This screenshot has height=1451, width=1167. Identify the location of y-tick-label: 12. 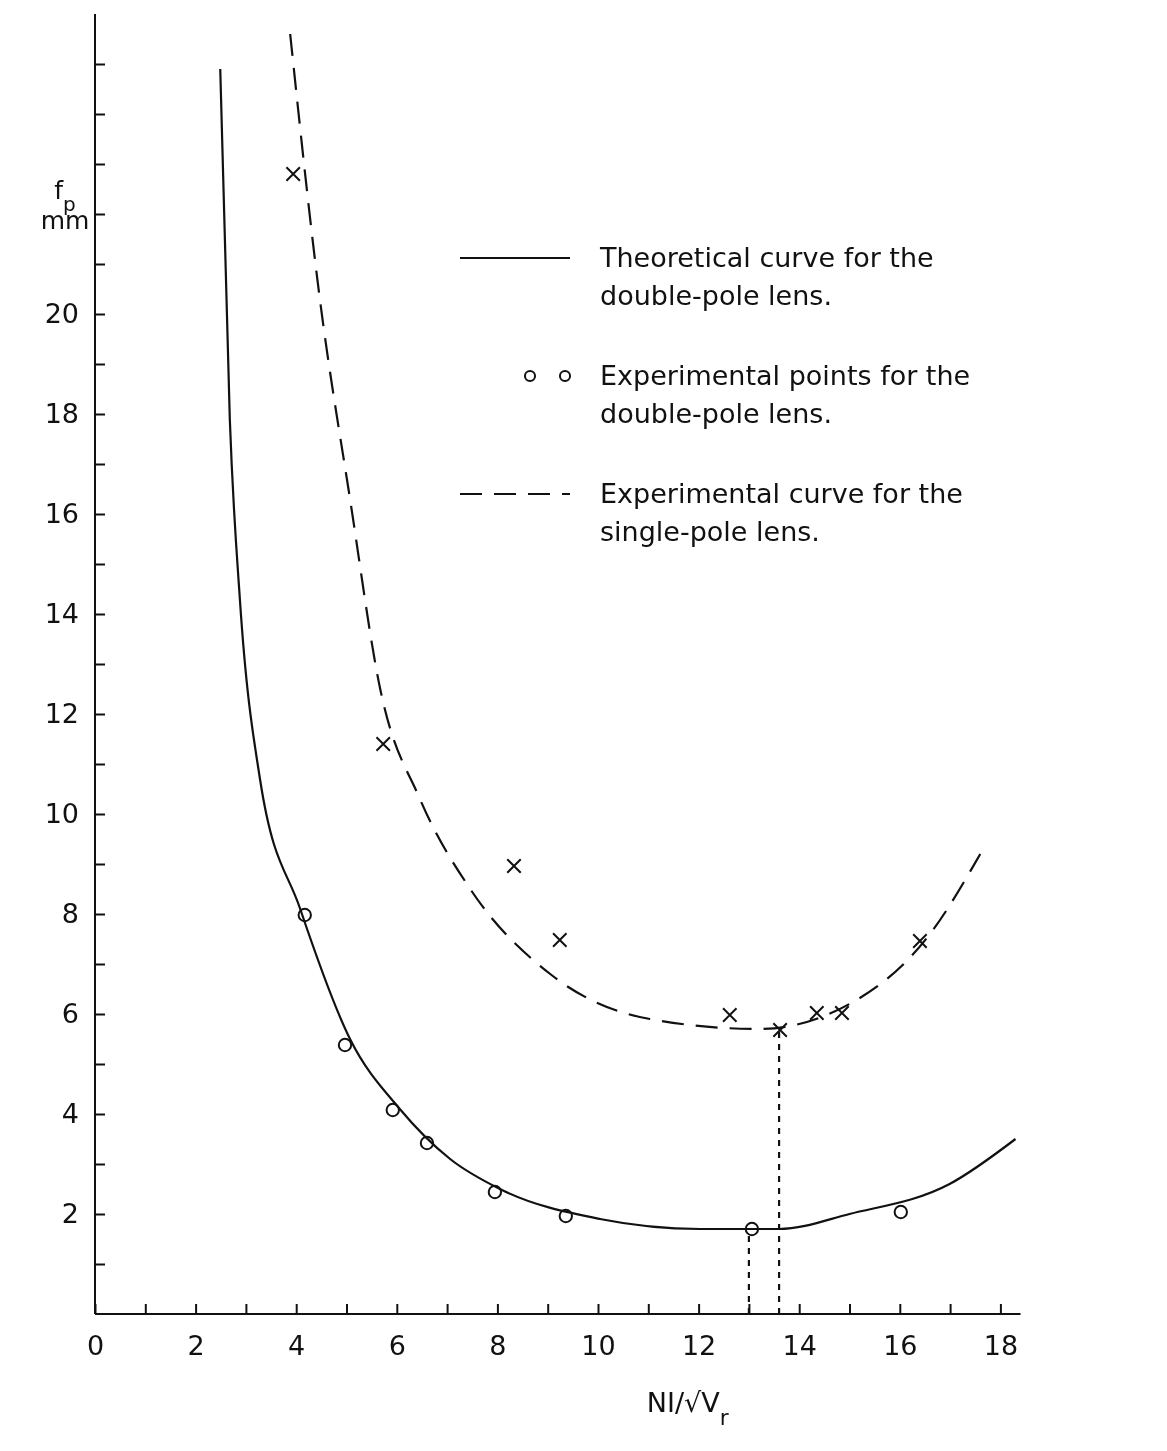
(61, 714).